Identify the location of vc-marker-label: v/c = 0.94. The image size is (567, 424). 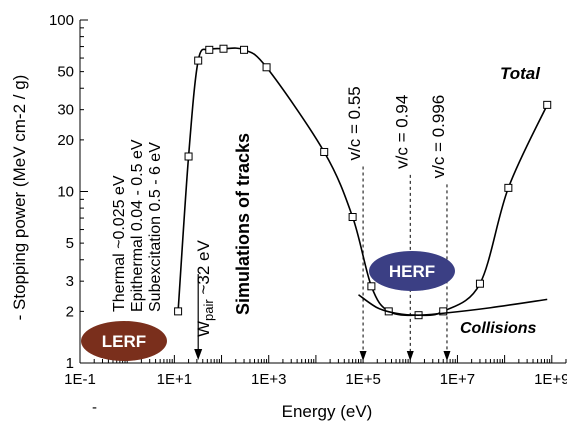
(401, 132).